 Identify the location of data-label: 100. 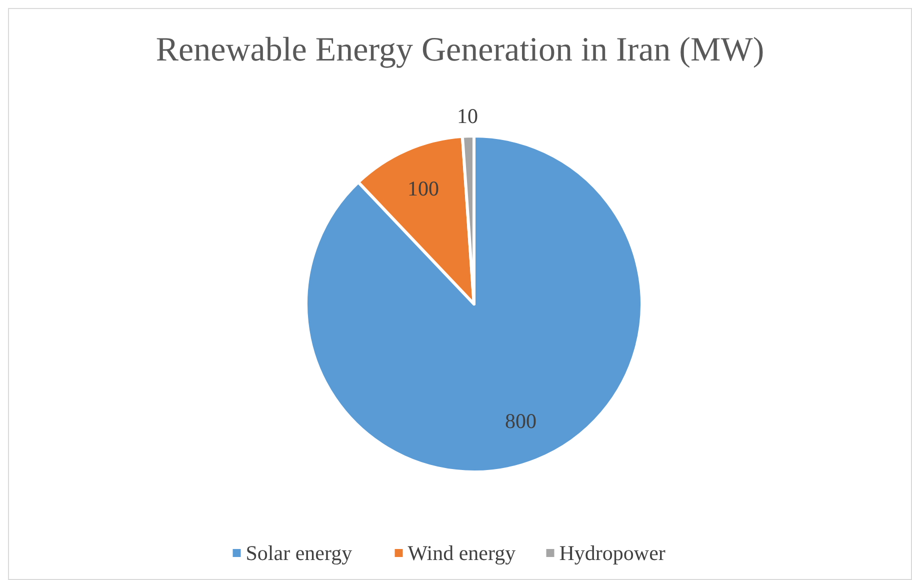
(424, 188).